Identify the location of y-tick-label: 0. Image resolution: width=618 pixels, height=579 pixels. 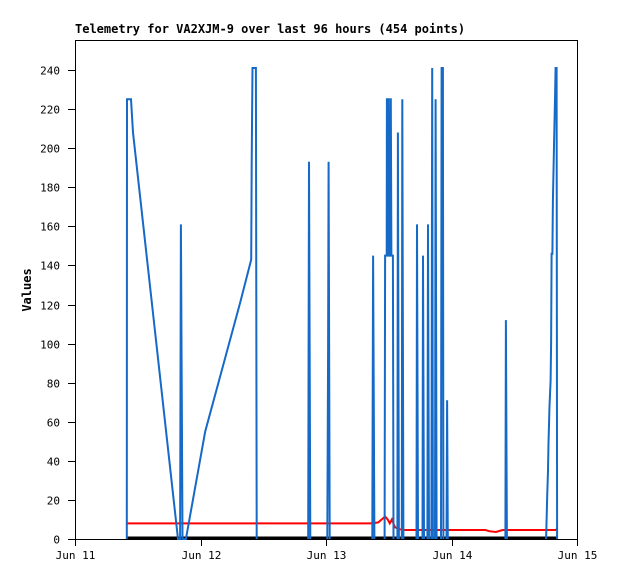
(56, 540).